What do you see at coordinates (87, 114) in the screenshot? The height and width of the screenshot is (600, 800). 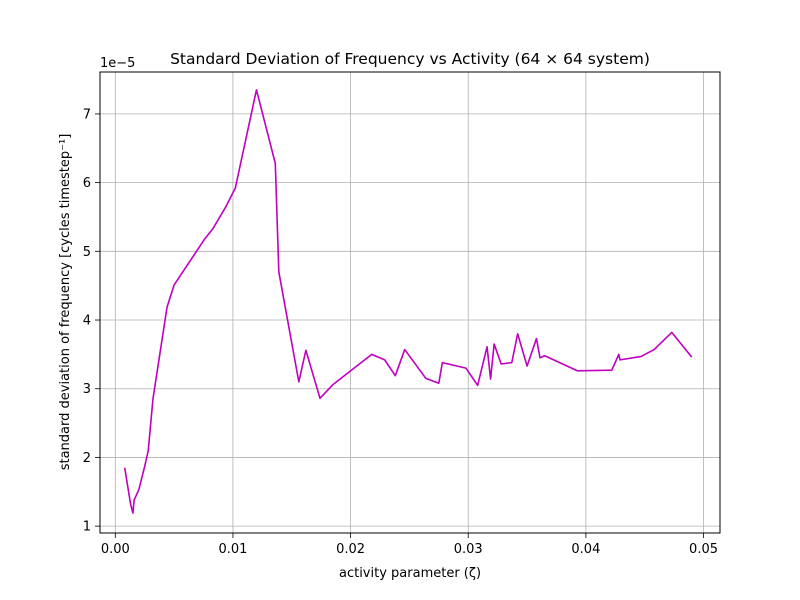 I see `y-tick-label: 7` at bounding box center [87, 114].